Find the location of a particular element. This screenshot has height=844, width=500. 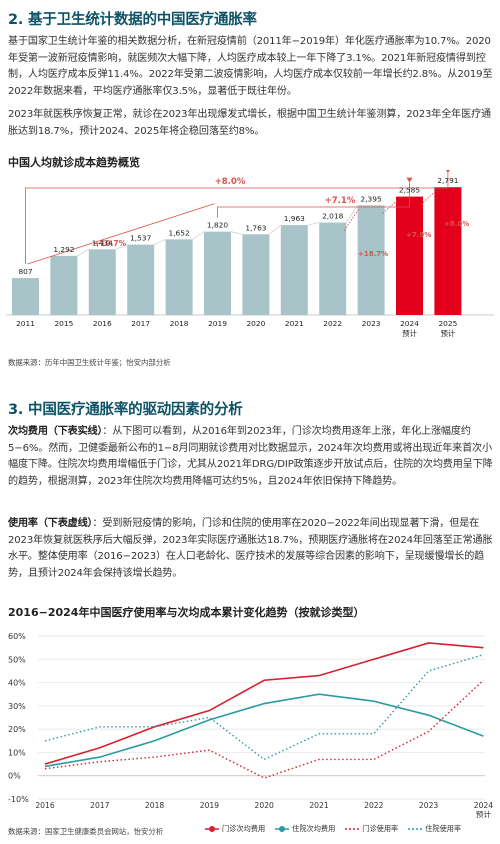

bracket-arrow-2011-2025-head is located at coordinates (447, 172).